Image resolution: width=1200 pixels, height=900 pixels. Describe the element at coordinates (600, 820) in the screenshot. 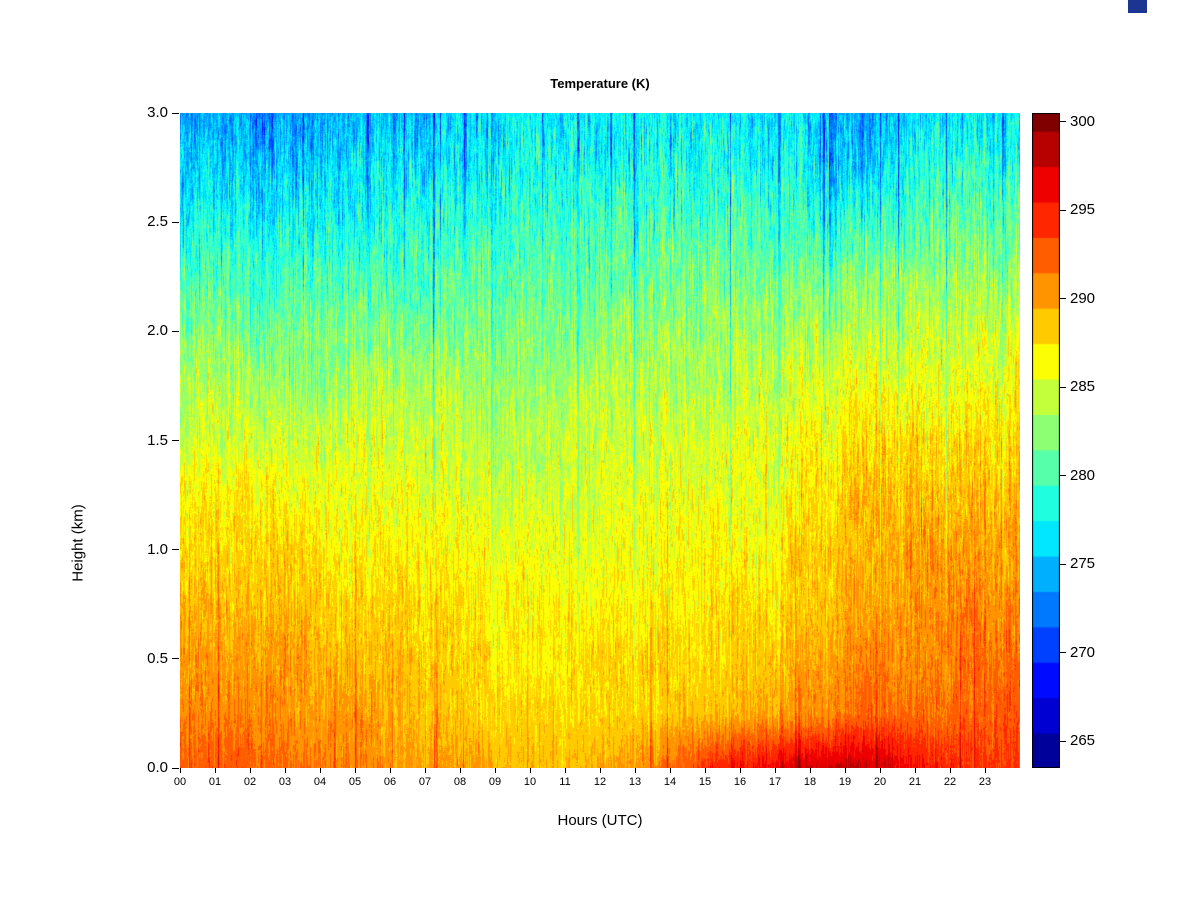

I see `x-axis-label: Hours (UTC)` at that location.